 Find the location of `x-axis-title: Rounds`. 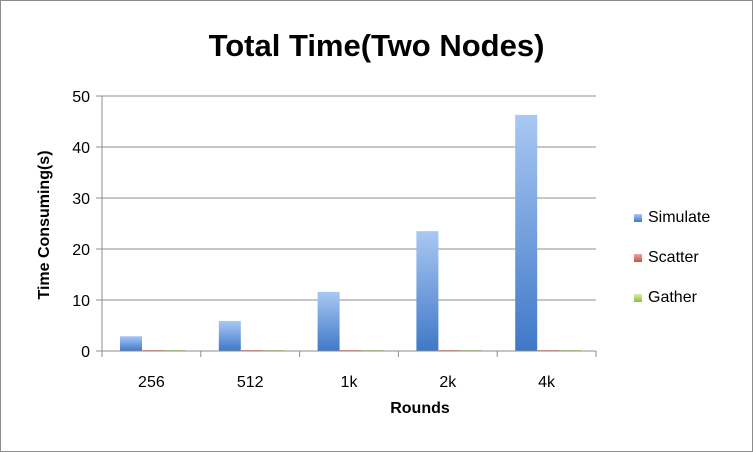

x-axis-title: Rounds is located at coordinates (420, 408).